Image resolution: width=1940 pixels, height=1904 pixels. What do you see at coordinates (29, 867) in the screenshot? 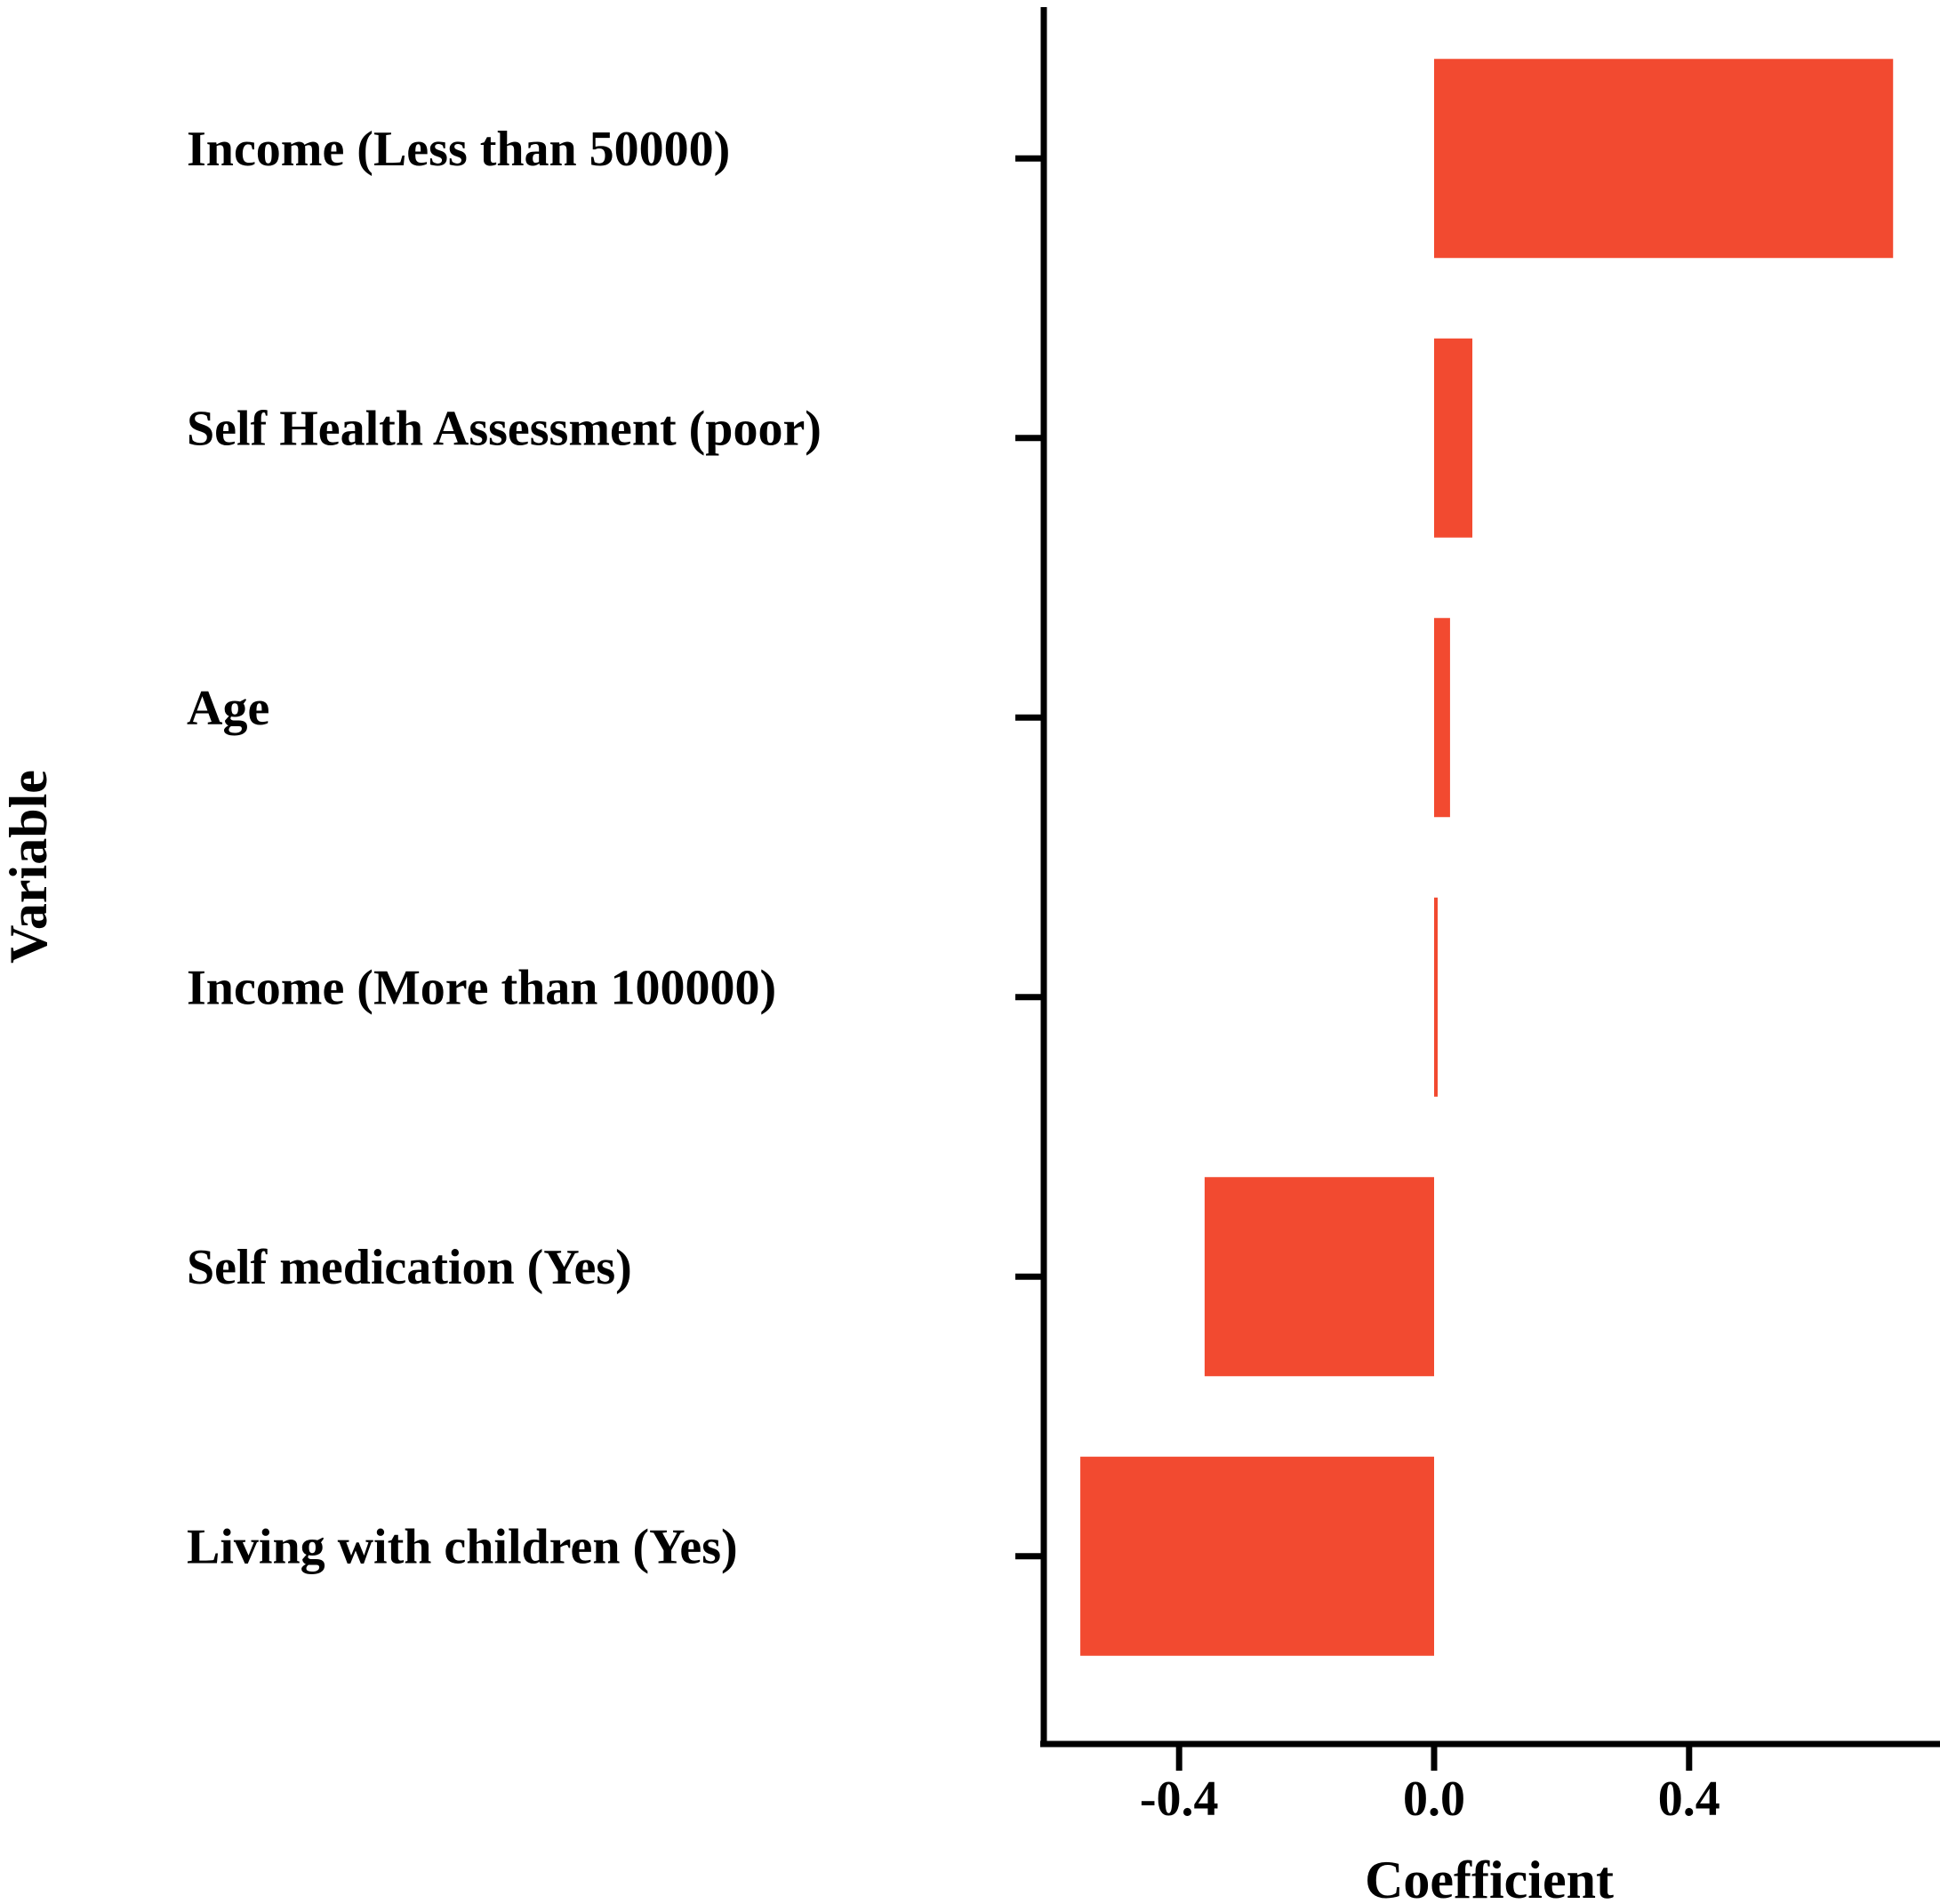
I see `y-axis-title: Variable` at bounding box center [29, 867].